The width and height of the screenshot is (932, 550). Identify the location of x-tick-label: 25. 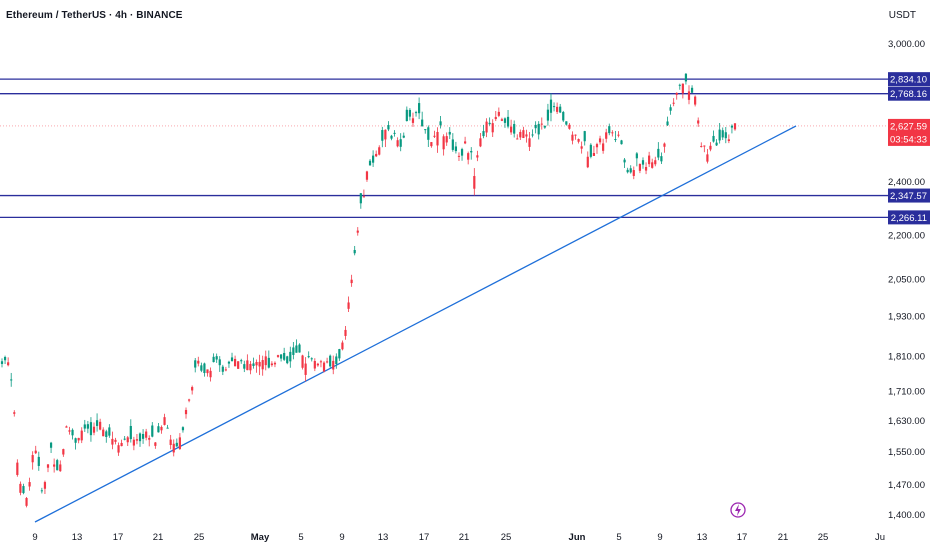
(199, 537).